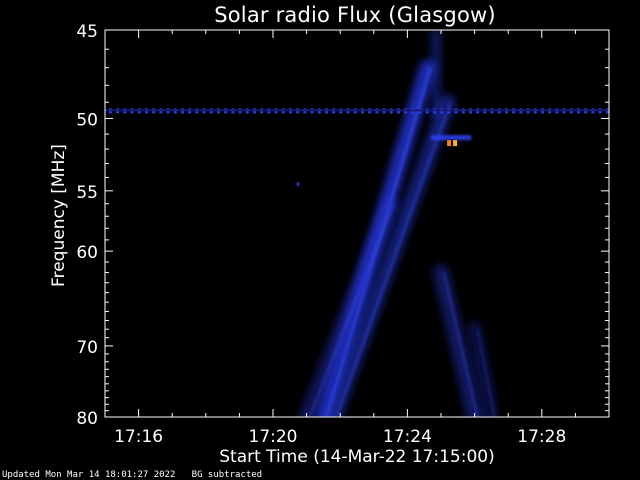 This screenshot has width=640, height=480. I want to click on y-axis-label: Frequency [MHz], so click(59, 215).